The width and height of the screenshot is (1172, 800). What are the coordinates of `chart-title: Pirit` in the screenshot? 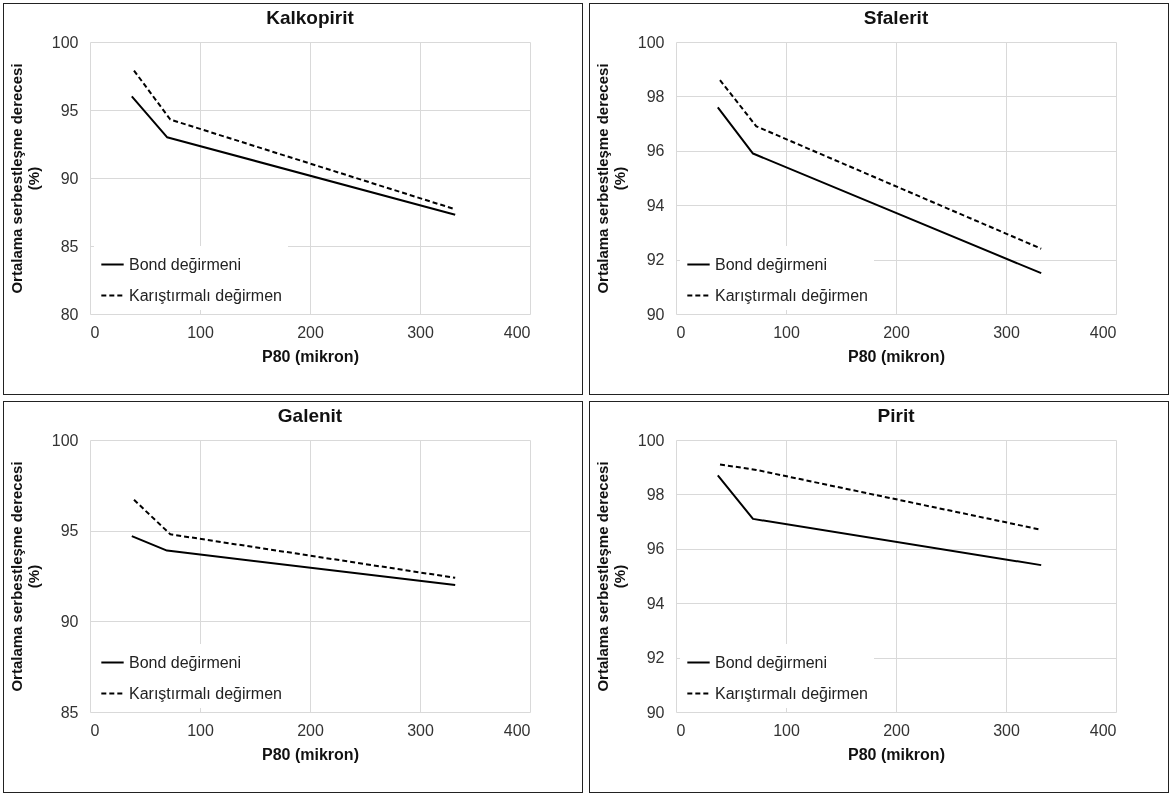 It's located at (896, 415).